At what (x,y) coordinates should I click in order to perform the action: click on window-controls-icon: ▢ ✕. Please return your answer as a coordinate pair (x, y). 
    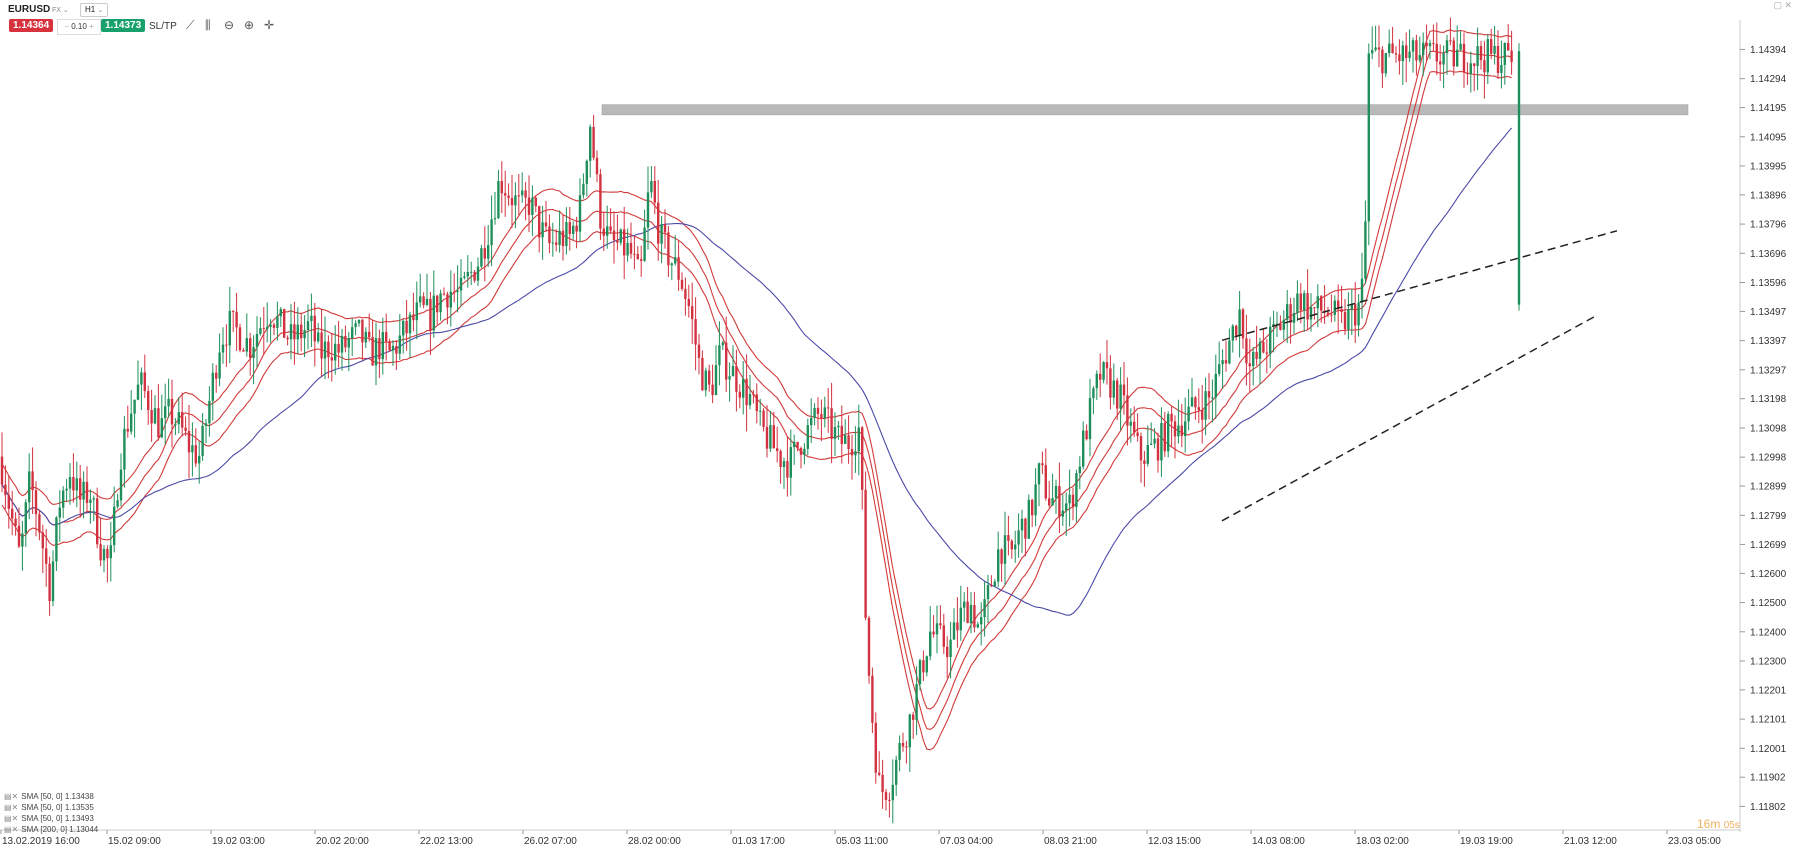
    Looking at the image, I should click on (1782, 5).